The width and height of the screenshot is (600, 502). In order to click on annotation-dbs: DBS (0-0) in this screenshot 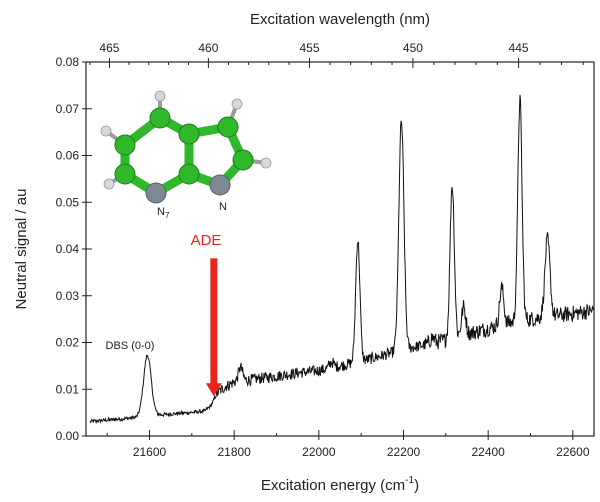, I will do `click(130, 346)`.